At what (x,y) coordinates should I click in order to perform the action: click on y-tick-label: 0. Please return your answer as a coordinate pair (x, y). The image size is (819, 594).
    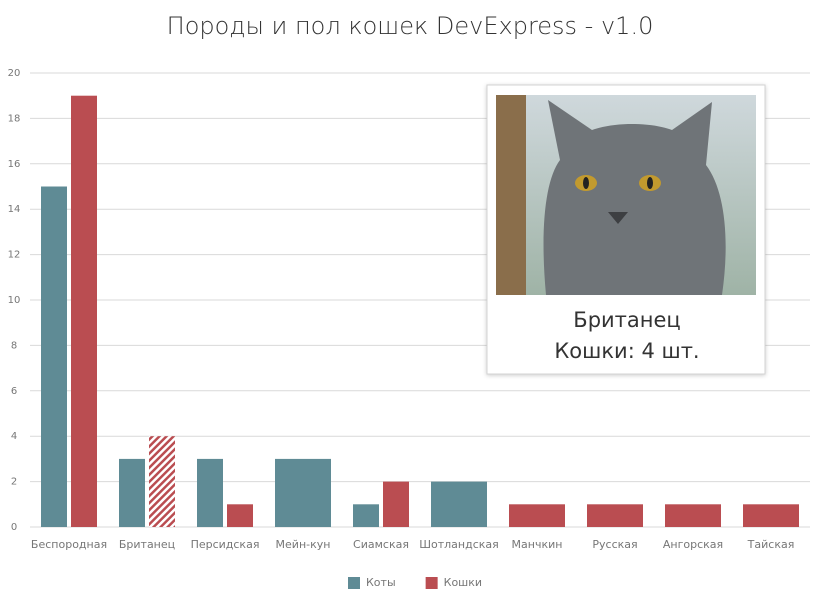
    Looking at the image, I should click on (14, 527).